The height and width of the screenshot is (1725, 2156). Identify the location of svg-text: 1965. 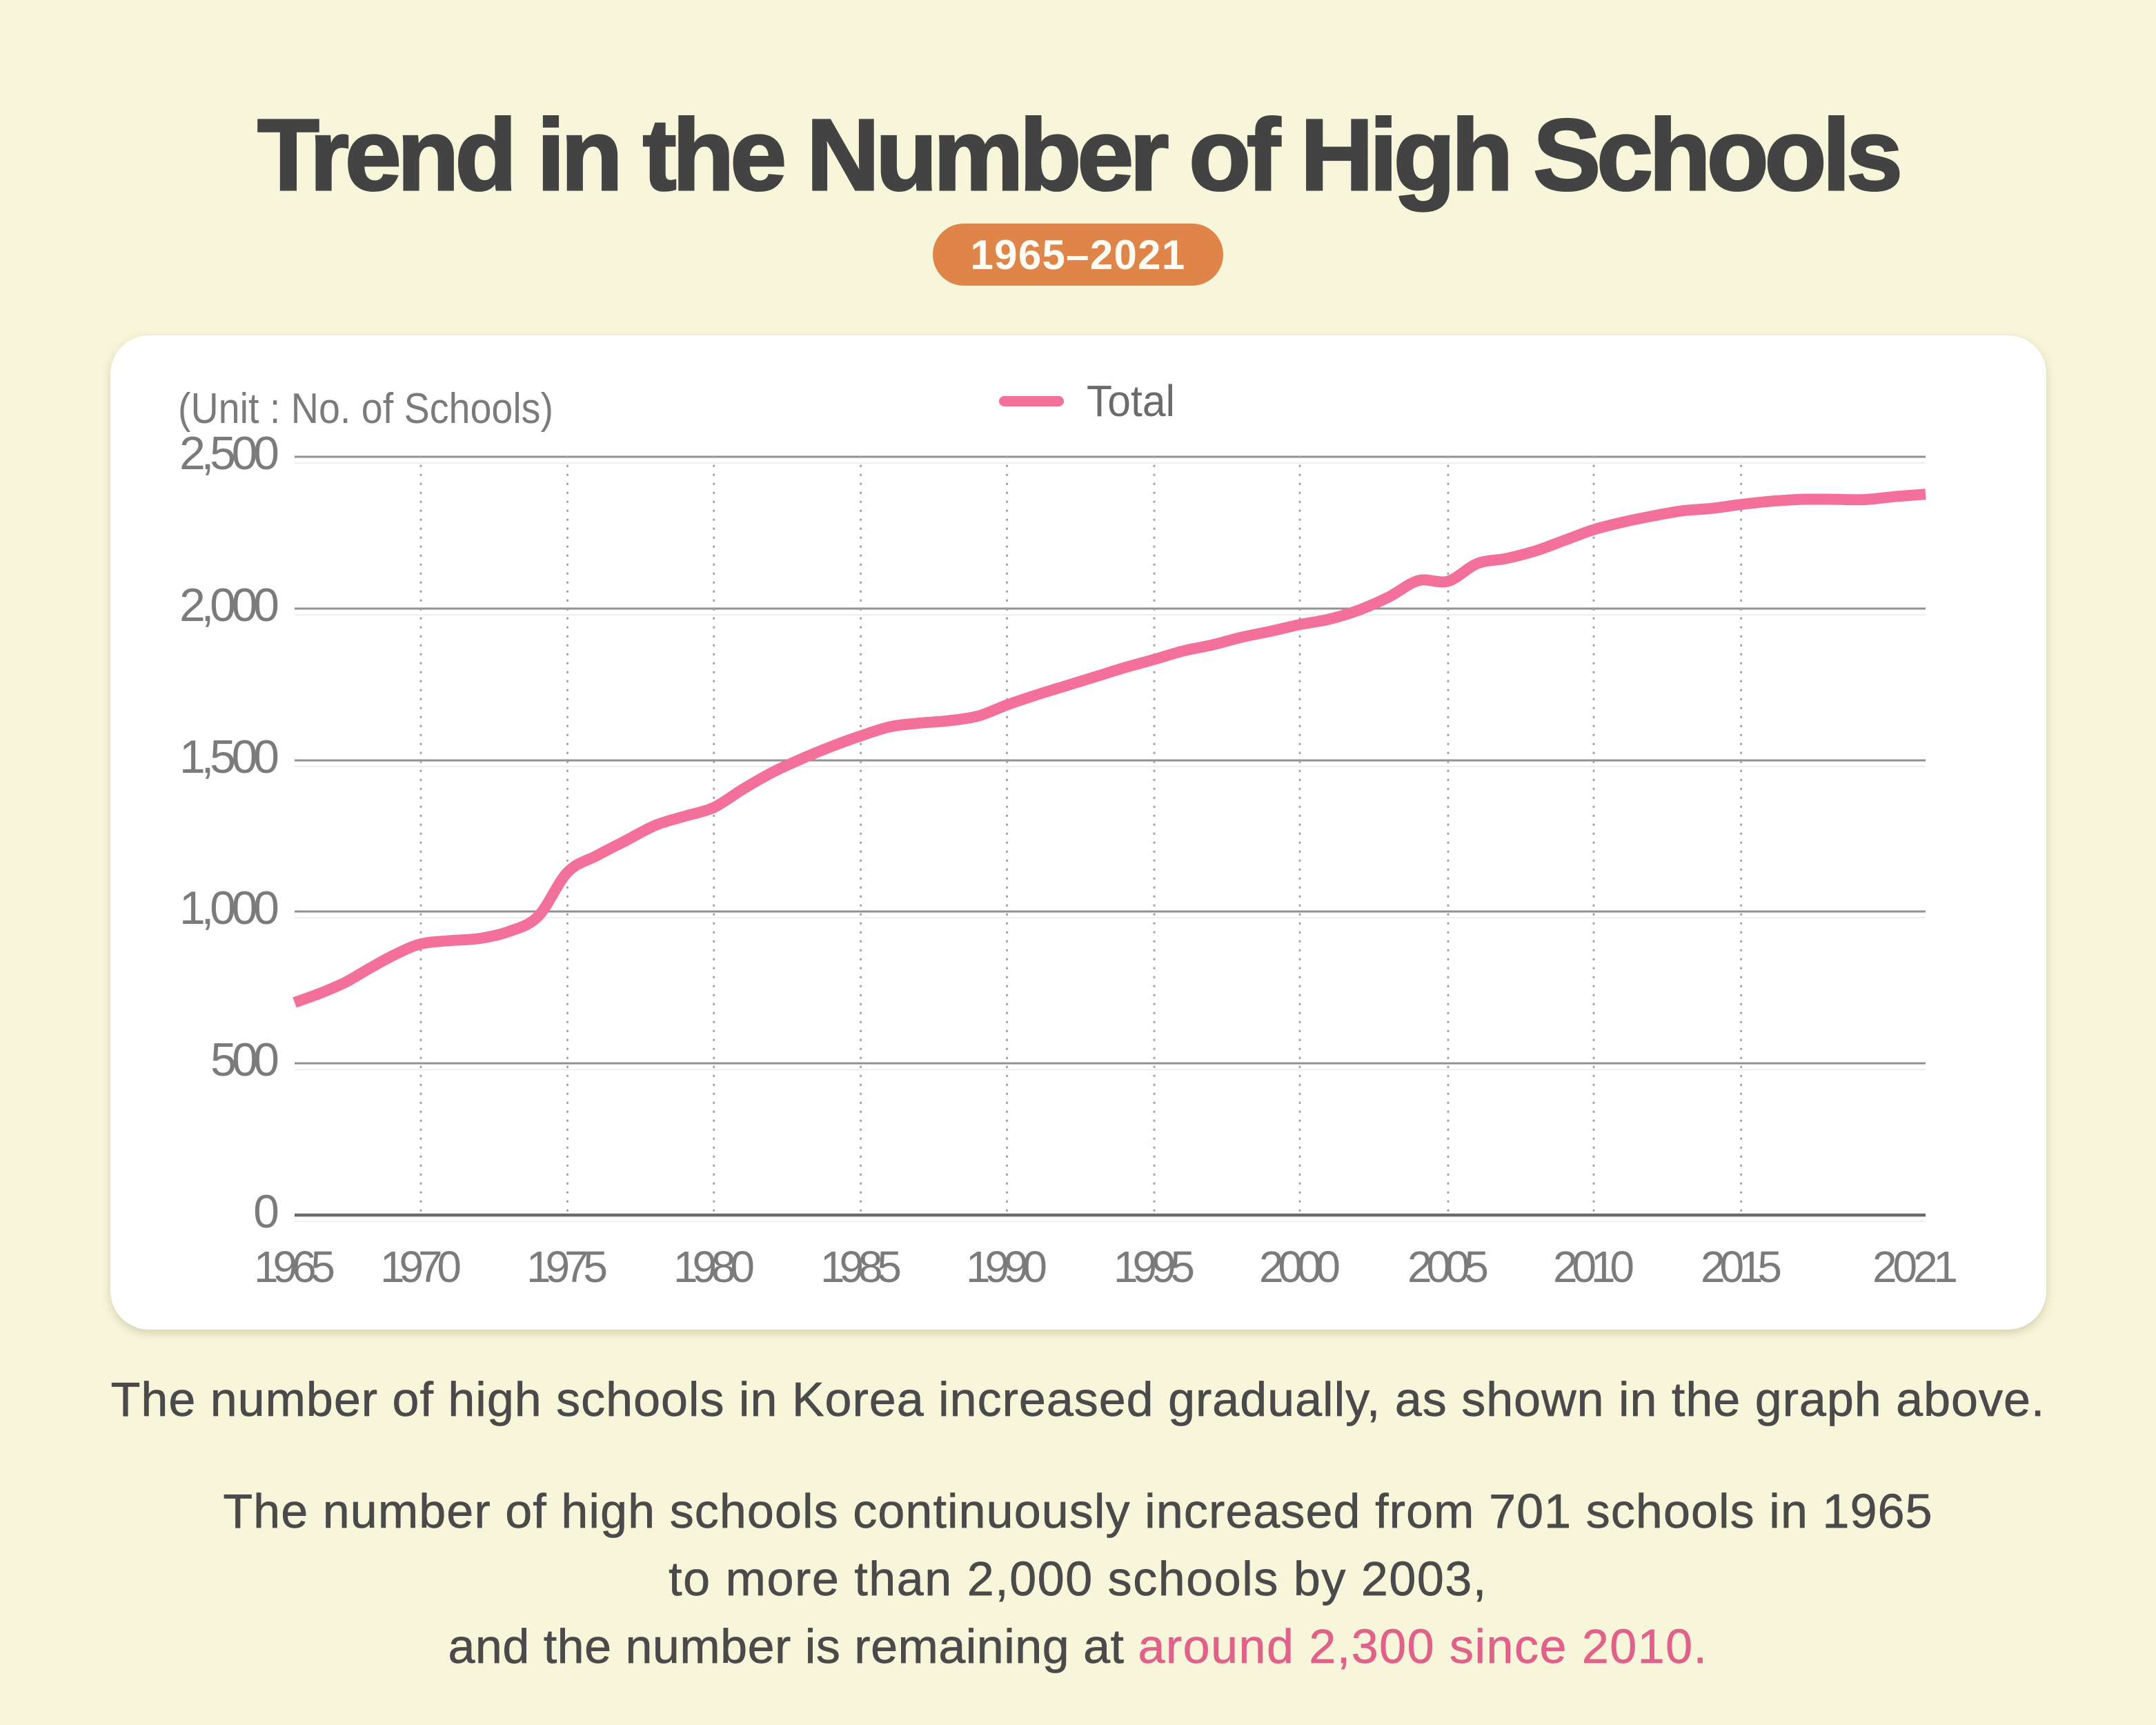
(294, 1267).